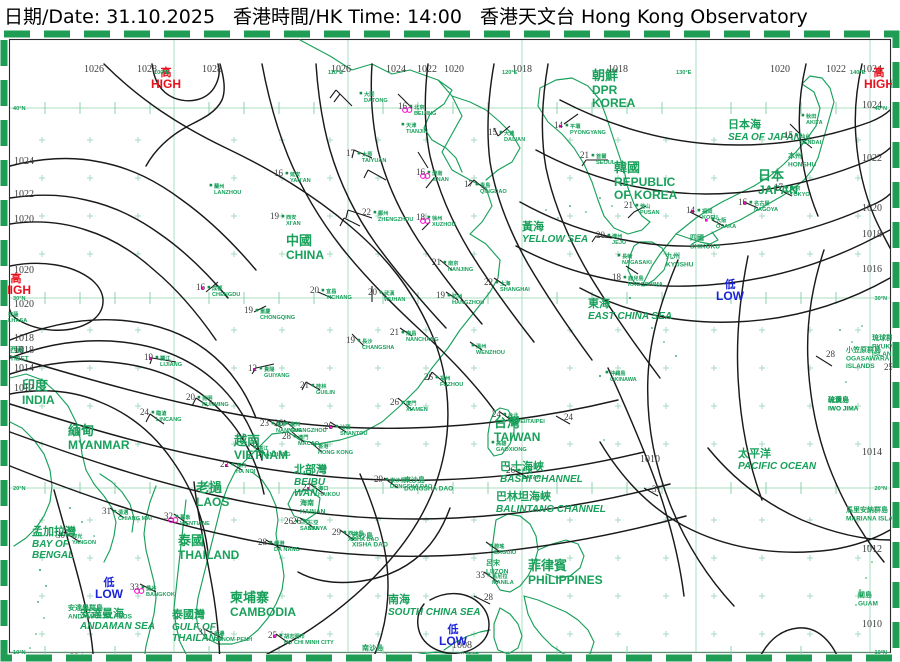  What do you see at coordinates (309, 529) in the screenshot?
I see `station-name-en: SANYA` at bounding box center [309, 529].